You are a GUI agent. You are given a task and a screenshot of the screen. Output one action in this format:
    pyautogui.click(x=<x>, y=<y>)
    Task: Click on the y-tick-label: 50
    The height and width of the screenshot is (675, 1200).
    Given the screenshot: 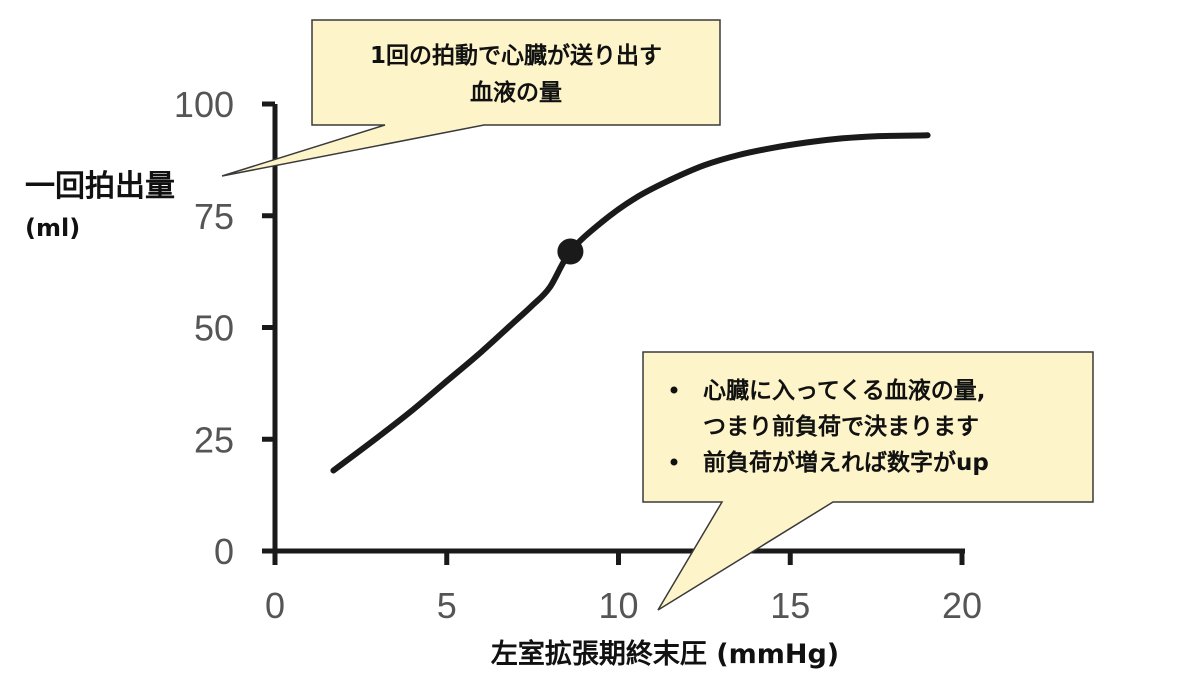 What is the action you would take?
    pyautogui.click(x=214, y=328)
    